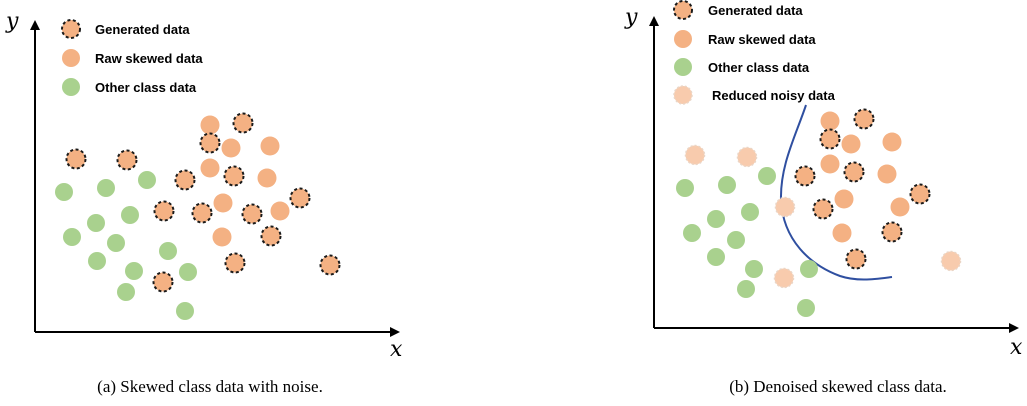 The width and height of the screenshot is (1027, 406). I want to click on caption-b: (b) Denoised skewed class data., so click(838, 386).